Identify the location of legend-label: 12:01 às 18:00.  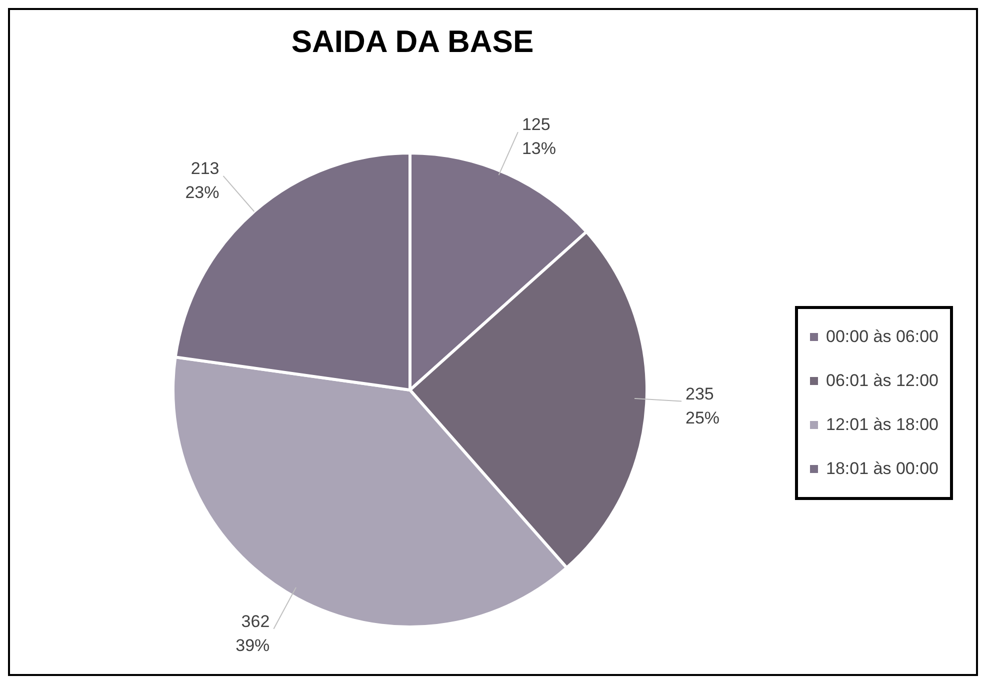
(881, 425).